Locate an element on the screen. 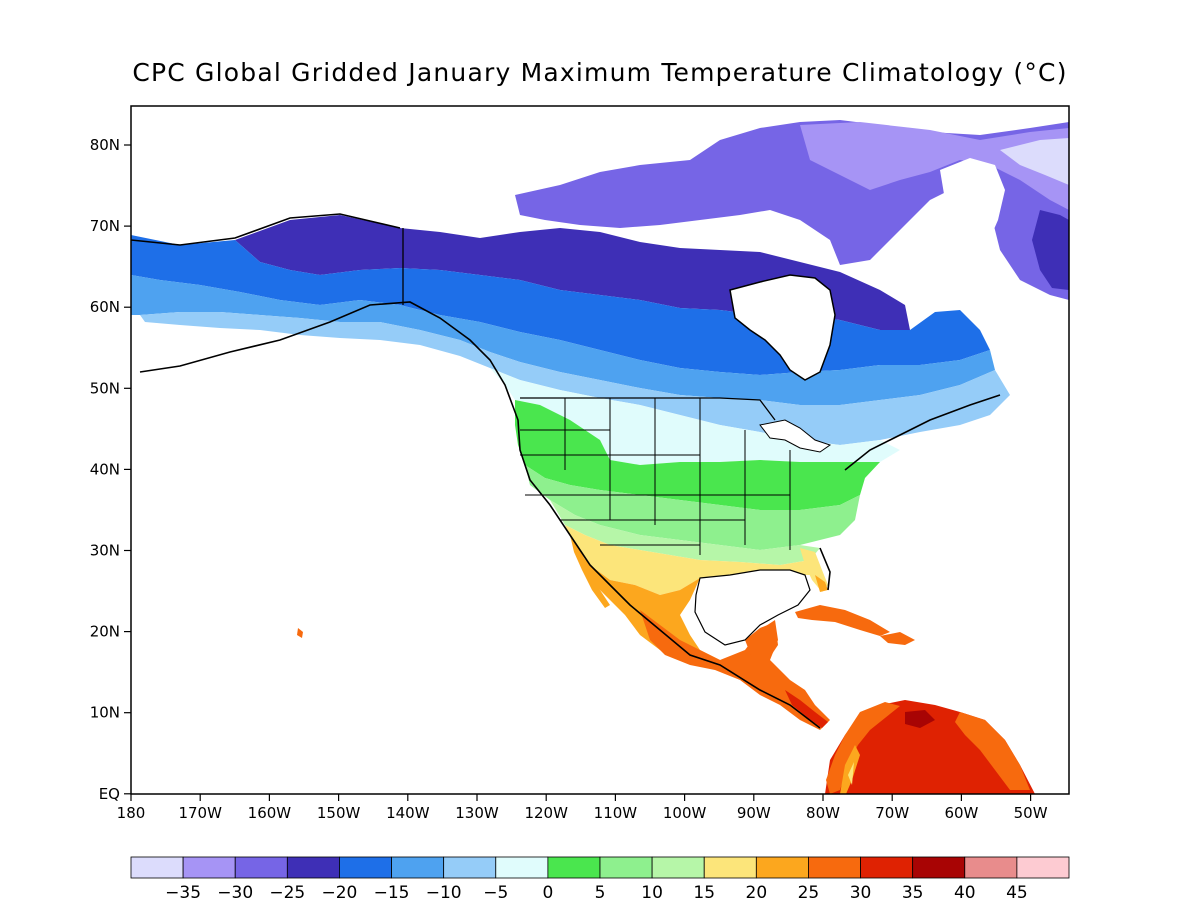 Image resolution: width=1200 pixels, height=900 pixels. colorbar-label: 40 is located at coordinates (965, 891).